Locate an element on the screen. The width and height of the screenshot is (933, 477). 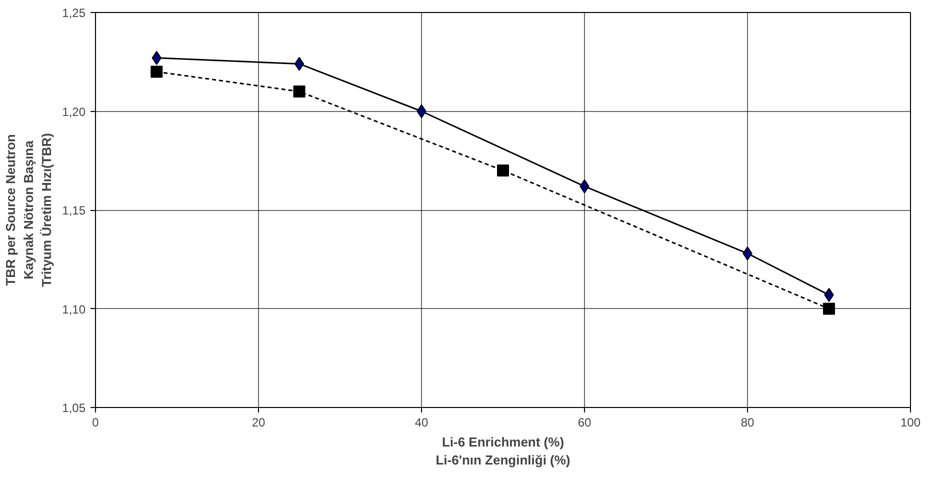
x-axis-title: Li-6 Enrichment (%) Li-6'nın Zenginliği (%) is located at coordinates (503, 451).